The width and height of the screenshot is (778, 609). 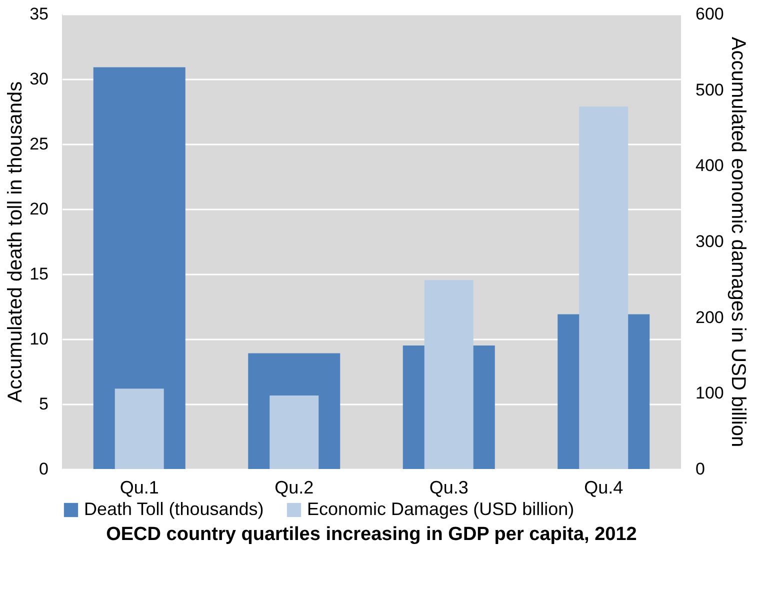 What do you see at coordinates (39, 79) in the screenshot?
I see `y-tick-label: 30` at bounding box center [39, 79].